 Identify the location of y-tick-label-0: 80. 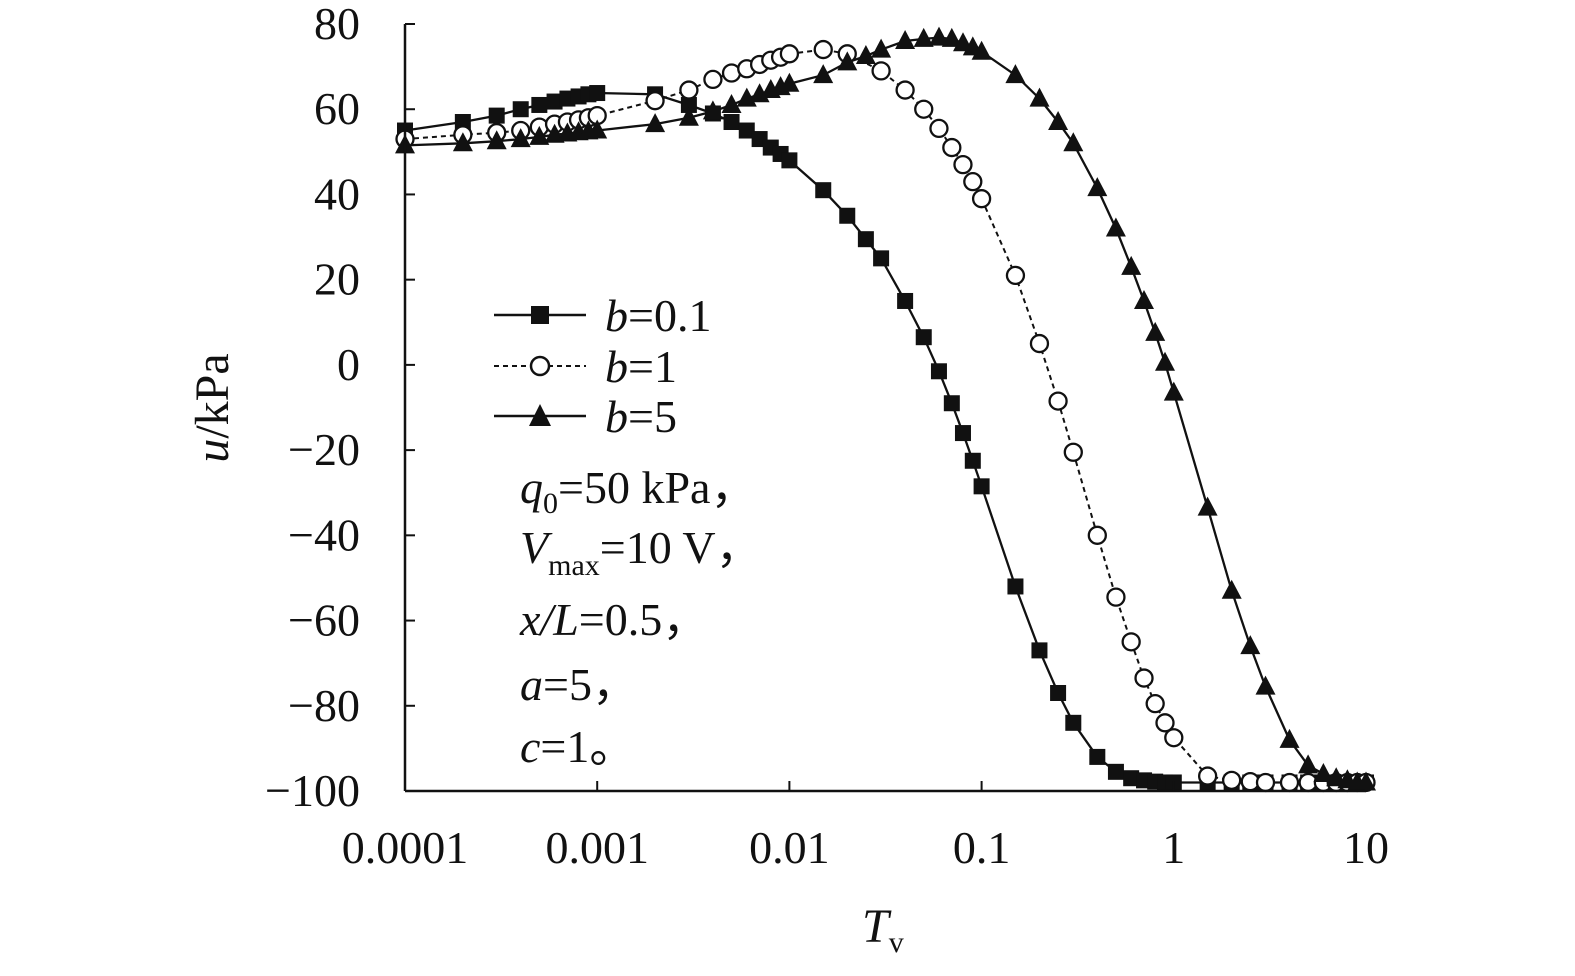
(337, 24).